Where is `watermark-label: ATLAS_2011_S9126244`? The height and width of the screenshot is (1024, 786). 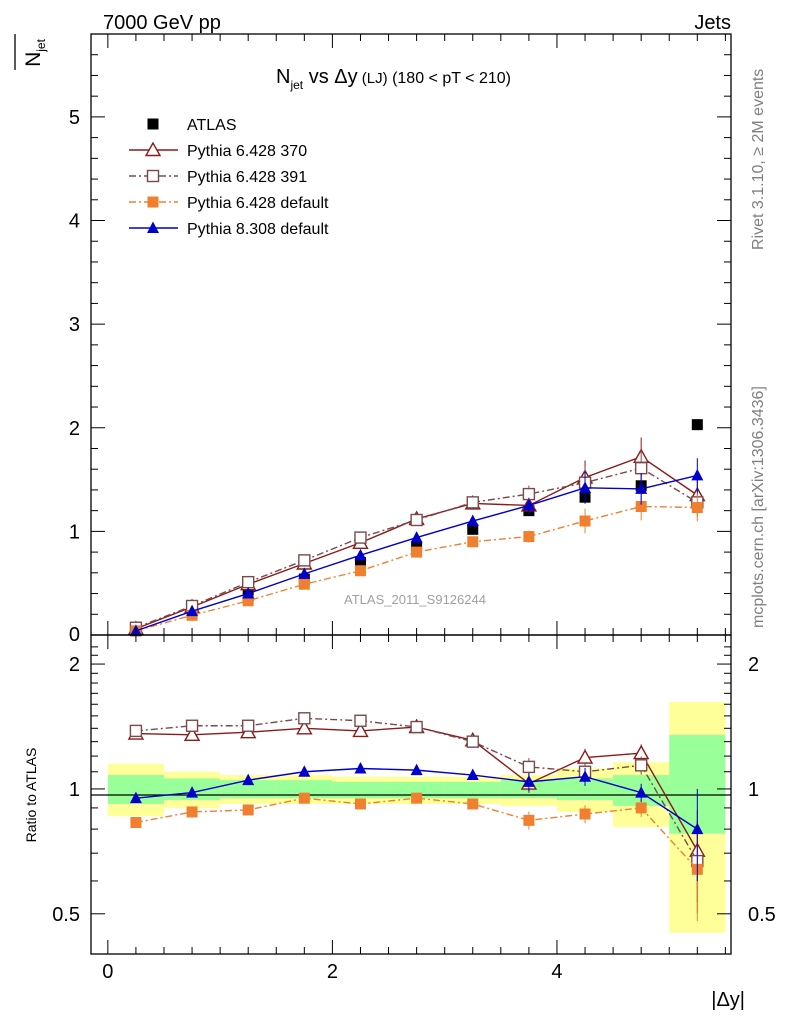
watermark-label: ATLAS_2011_S9126244 is located at coordinates (415, 599).